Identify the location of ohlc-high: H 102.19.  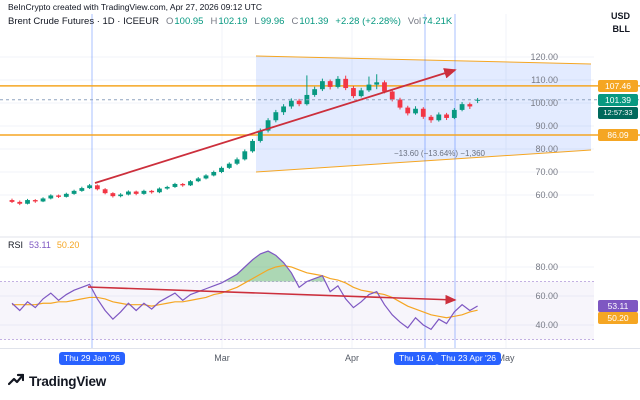
(229, 21).